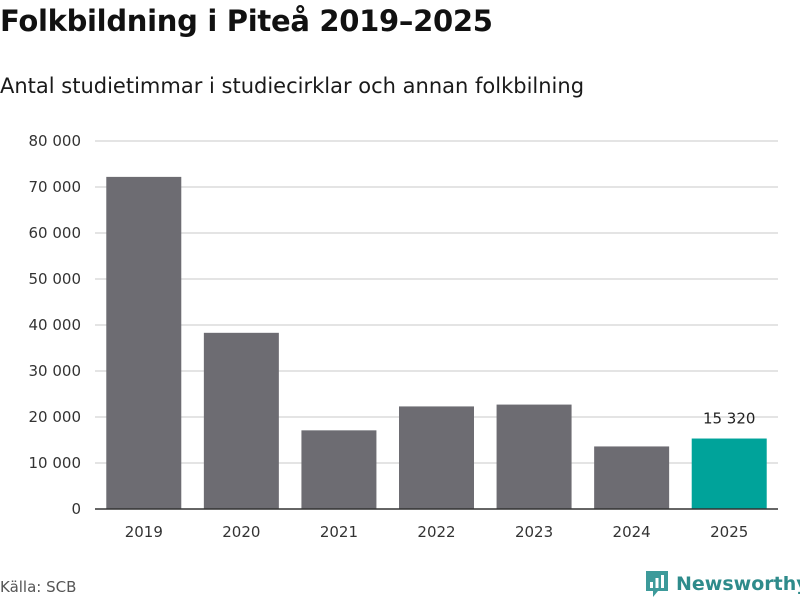 The width and height of the screenshot is (800, 600). I want to click on bar-2024, so click(632, 477).